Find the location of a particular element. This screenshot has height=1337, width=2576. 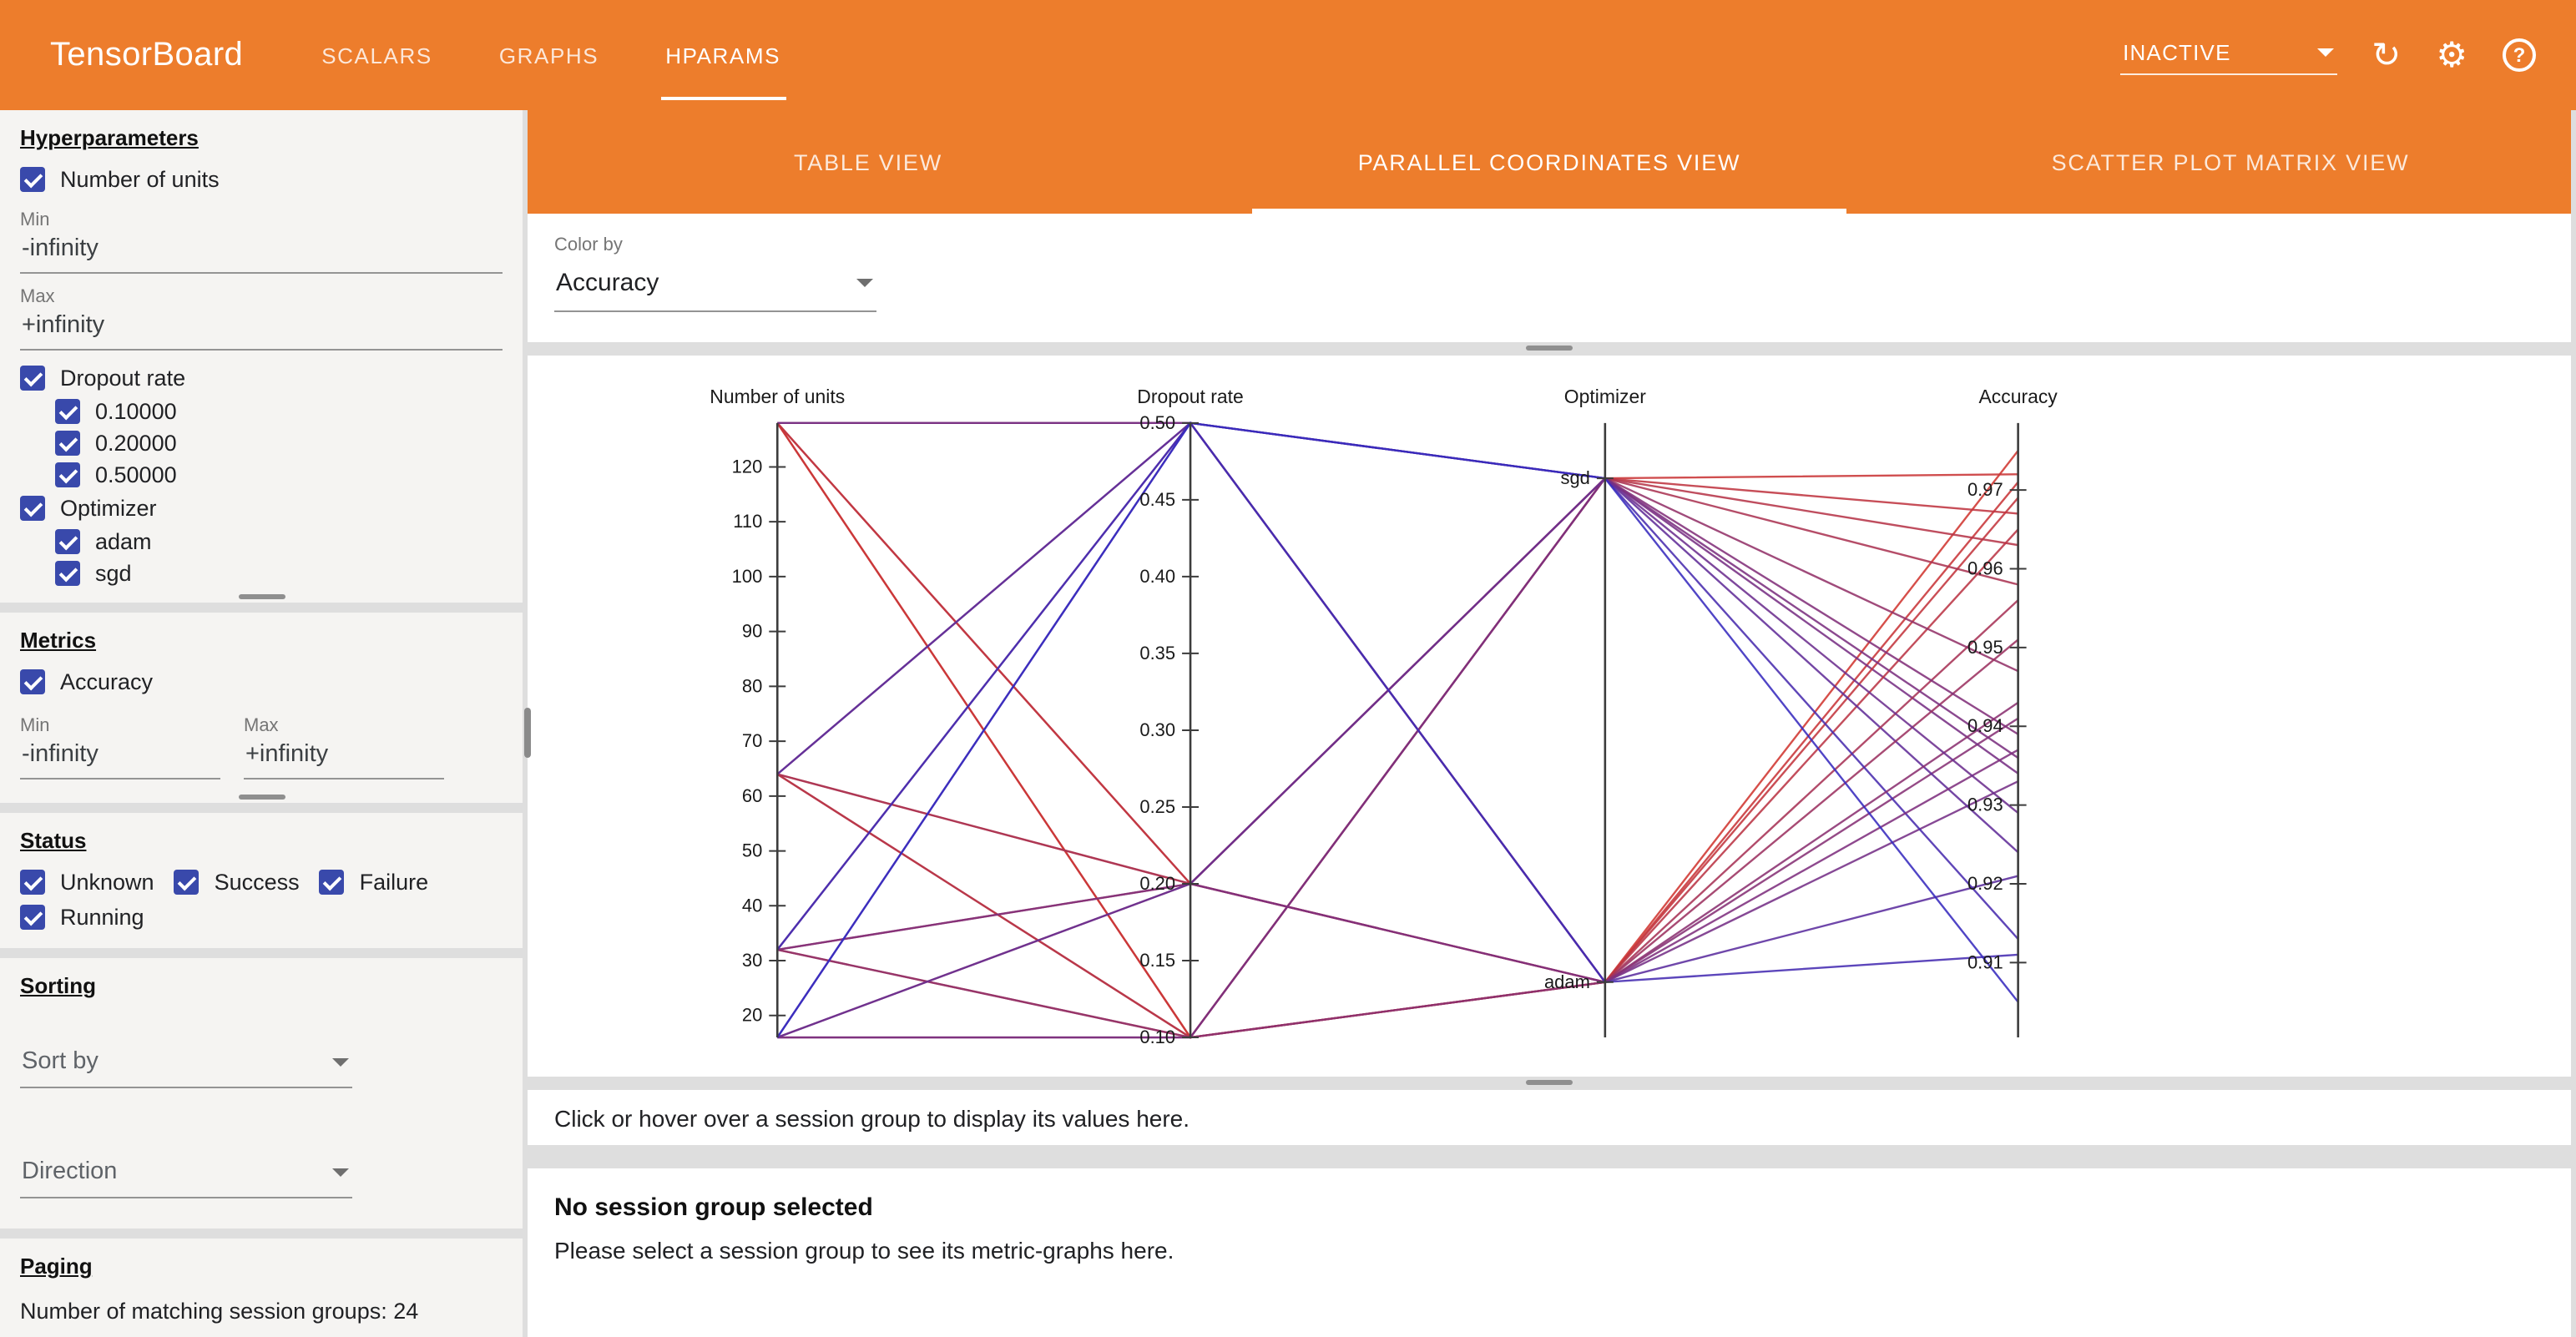

metric-max-field: Max +infinity is located at coordinates (344, 748).